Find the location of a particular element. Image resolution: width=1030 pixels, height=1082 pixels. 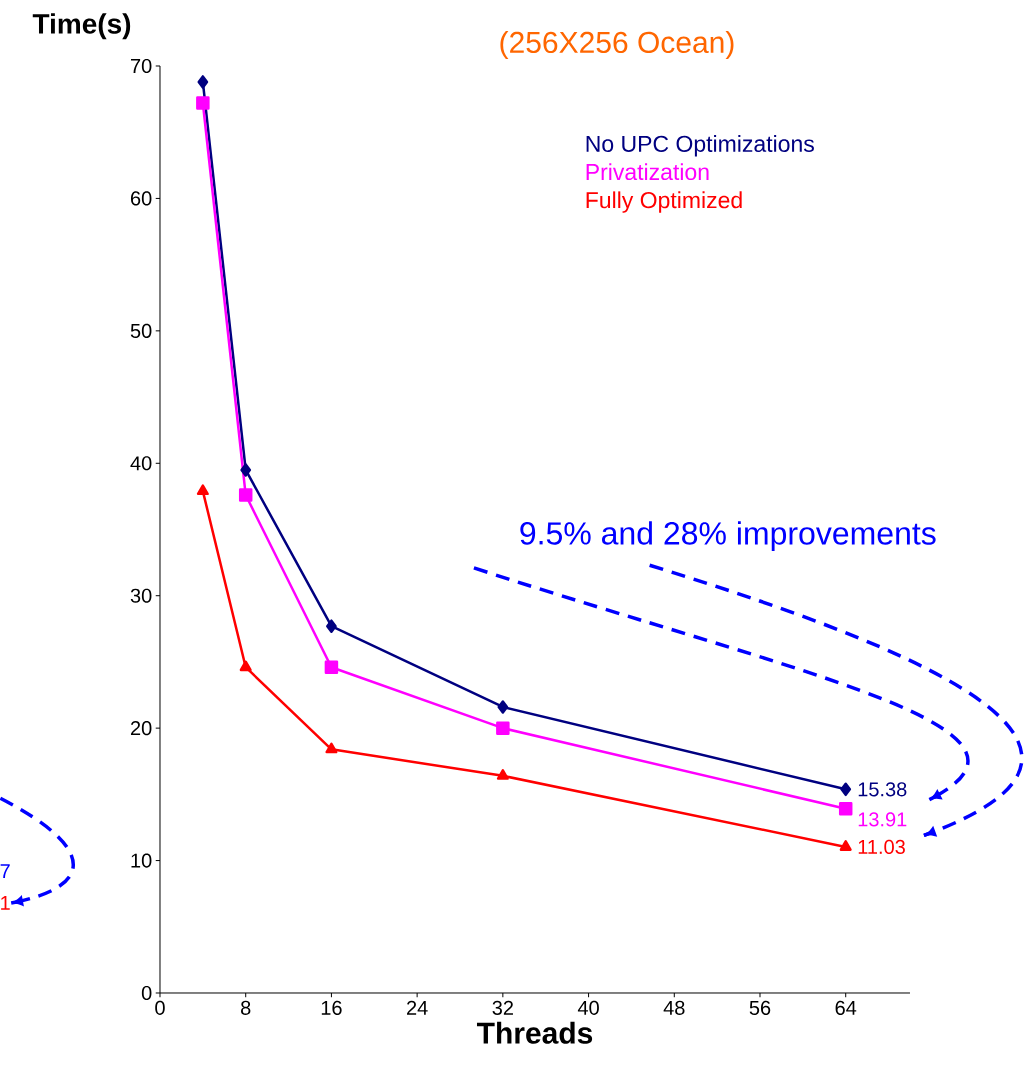

y-tick-label: 70 is located at coordinates (141, 66).